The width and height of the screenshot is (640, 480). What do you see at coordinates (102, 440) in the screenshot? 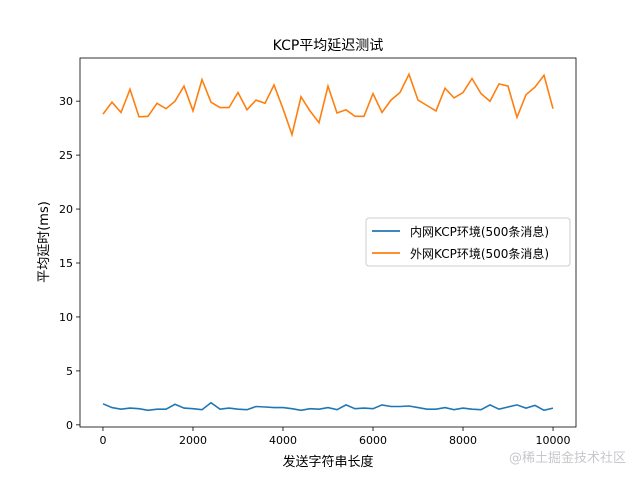
I see `x-tick-label: 0` at bounding box center [102, 440].